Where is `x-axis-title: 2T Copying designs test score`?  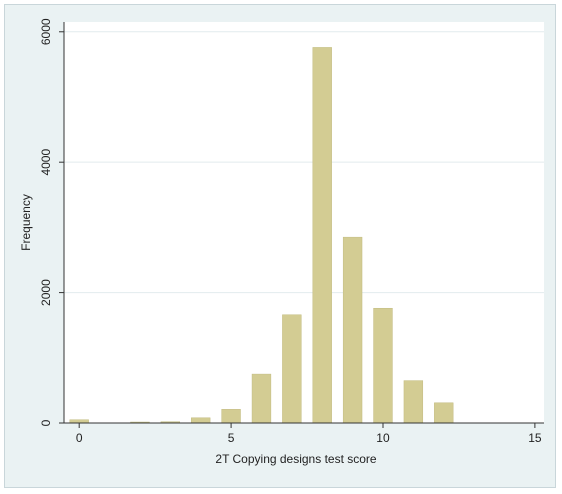 x-axis-title: 2T Copying designs test score is located at coordinates (296, 459).